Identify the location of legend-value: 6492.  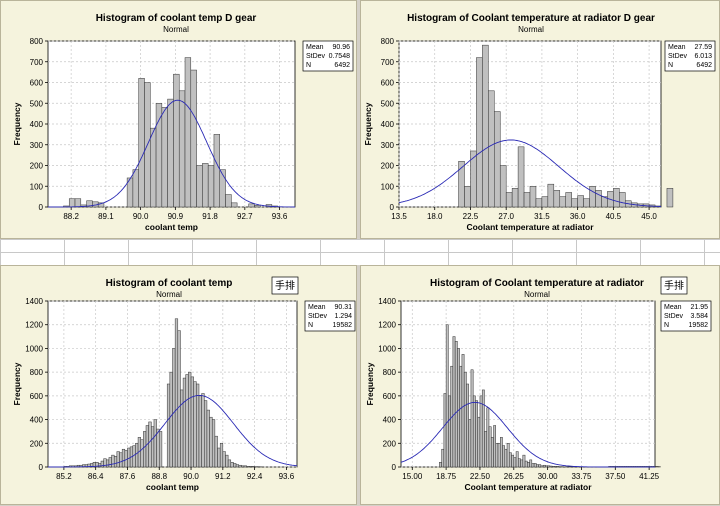
(342, 65).